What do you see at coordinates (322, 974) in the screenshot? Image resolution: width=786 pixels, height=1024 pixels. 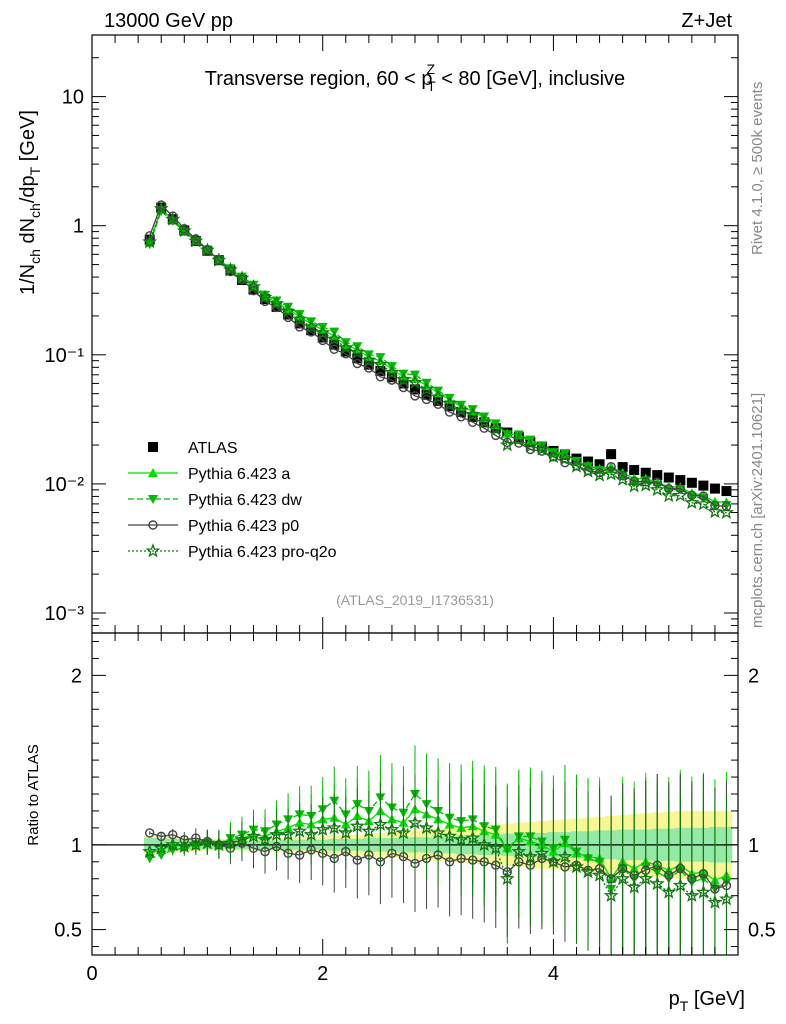 I see `x-tick-label: 2` at bounding box center [322, 974].